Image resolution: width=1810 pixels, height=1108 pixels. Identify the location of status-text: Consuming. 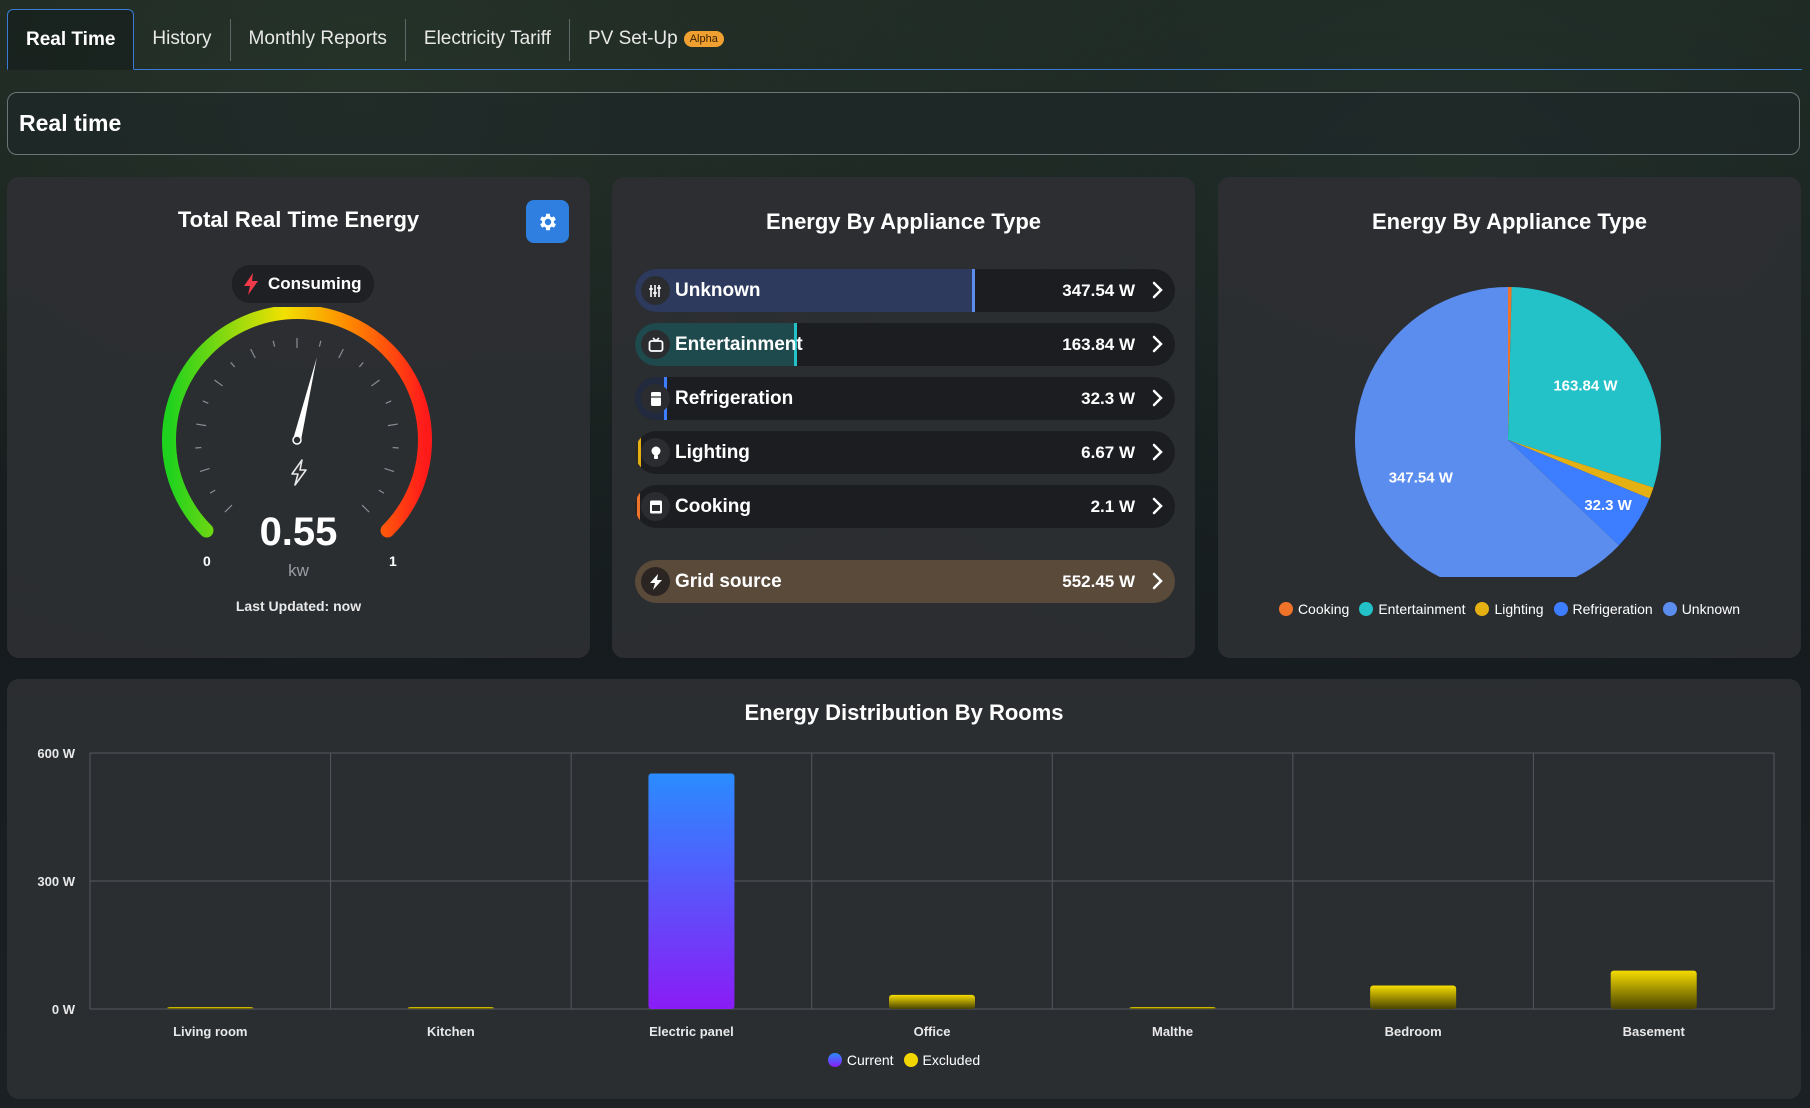
(315, 283).